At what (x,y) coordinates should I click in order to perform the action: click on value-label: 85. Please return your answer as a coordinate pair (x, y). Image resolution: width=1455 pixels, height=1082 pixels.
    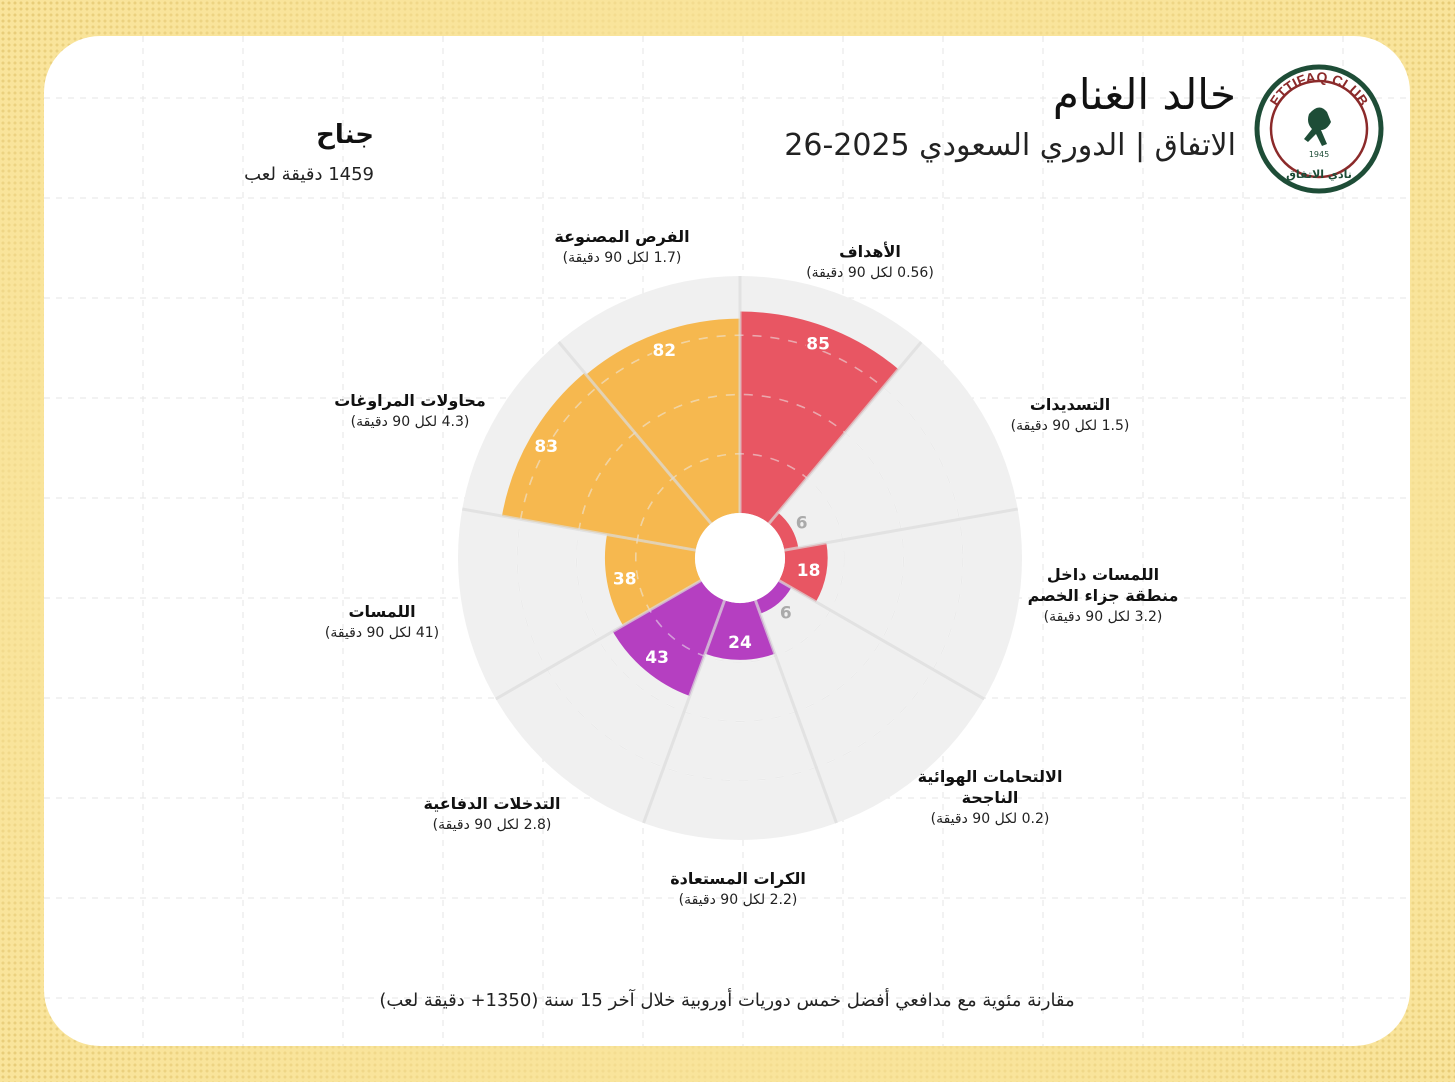
    Looking at the image, I should click on (818, 344).